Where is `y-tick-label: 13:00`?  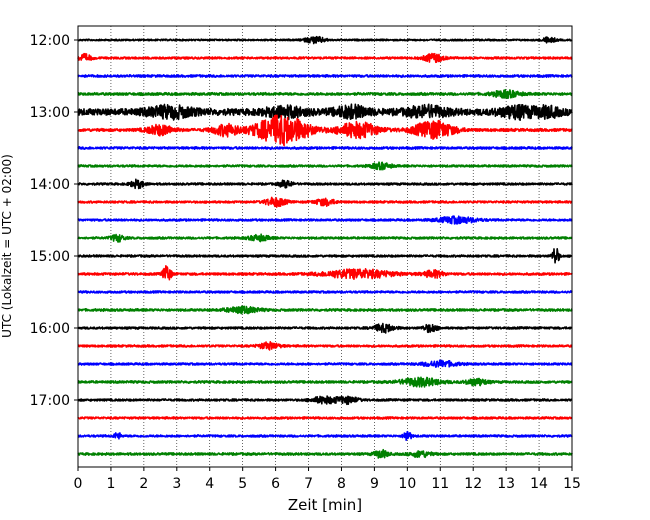 y-tick-label: 13:00 is located at coordinates (50, 113).